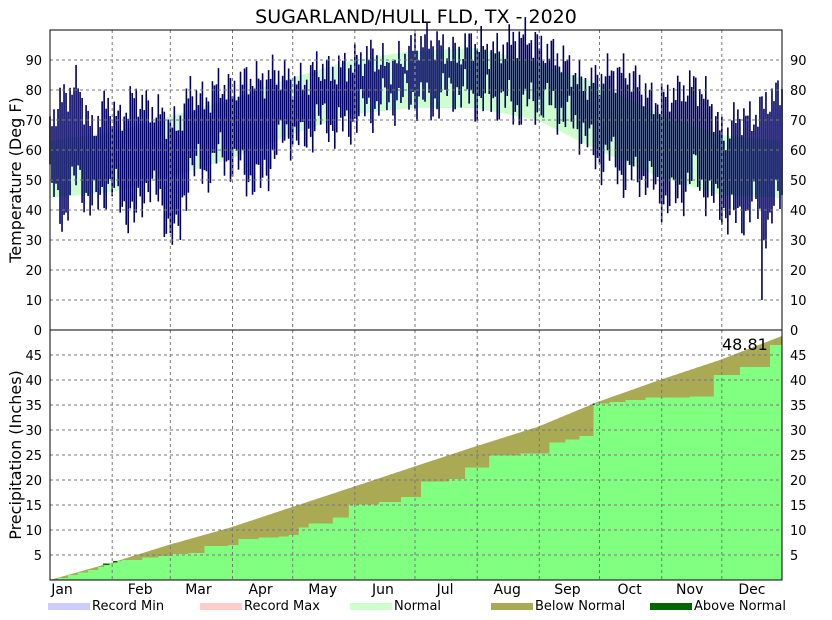 The image size is (832, 620). Describe the element at coordinates (798, 301) in the screenshot. I see `temperature-tick-label-right: 10` at that location.